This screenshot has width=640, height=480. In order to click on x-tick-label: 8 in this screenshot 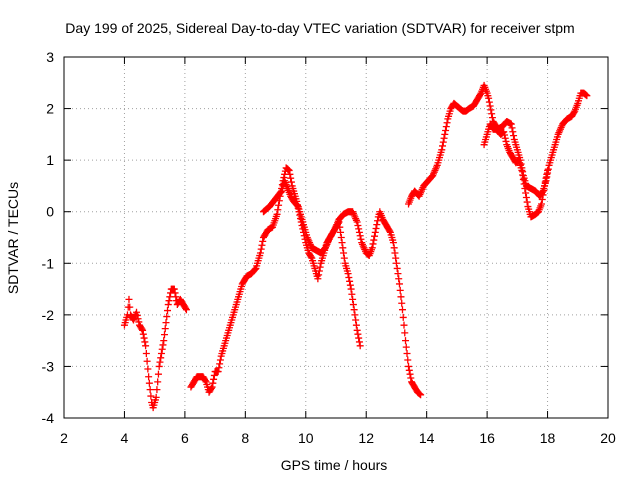, I will do `click(245, 438)`.